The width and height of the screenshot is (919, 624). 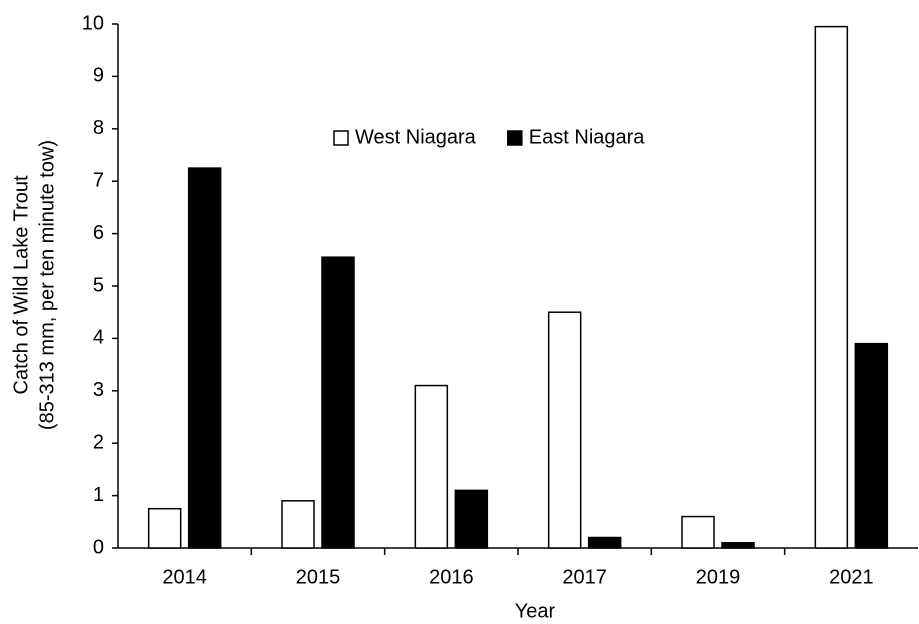 I want to click on y-tick-label: 6, so click(x=98, y=233).